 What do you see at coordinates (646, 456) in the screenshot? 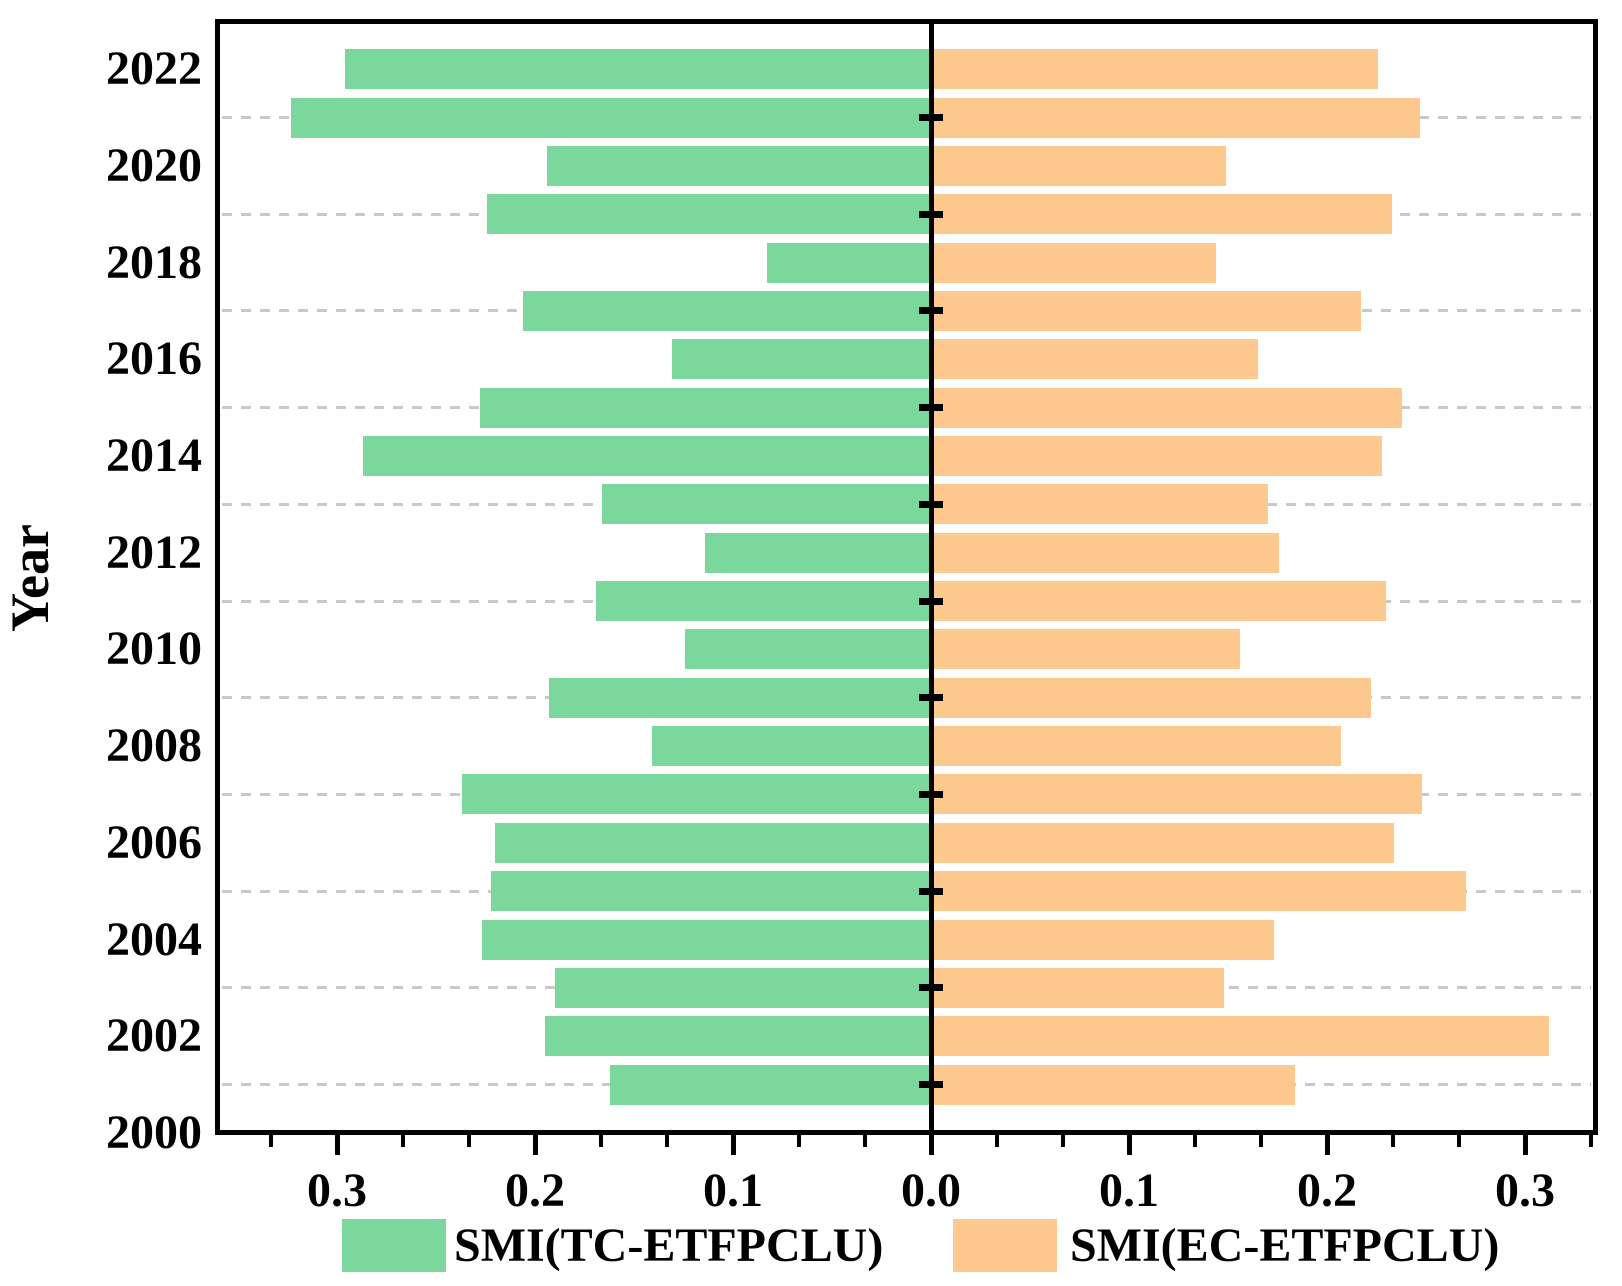
I see `bar-smi-tc-2014` at bounding box center [646, 456].